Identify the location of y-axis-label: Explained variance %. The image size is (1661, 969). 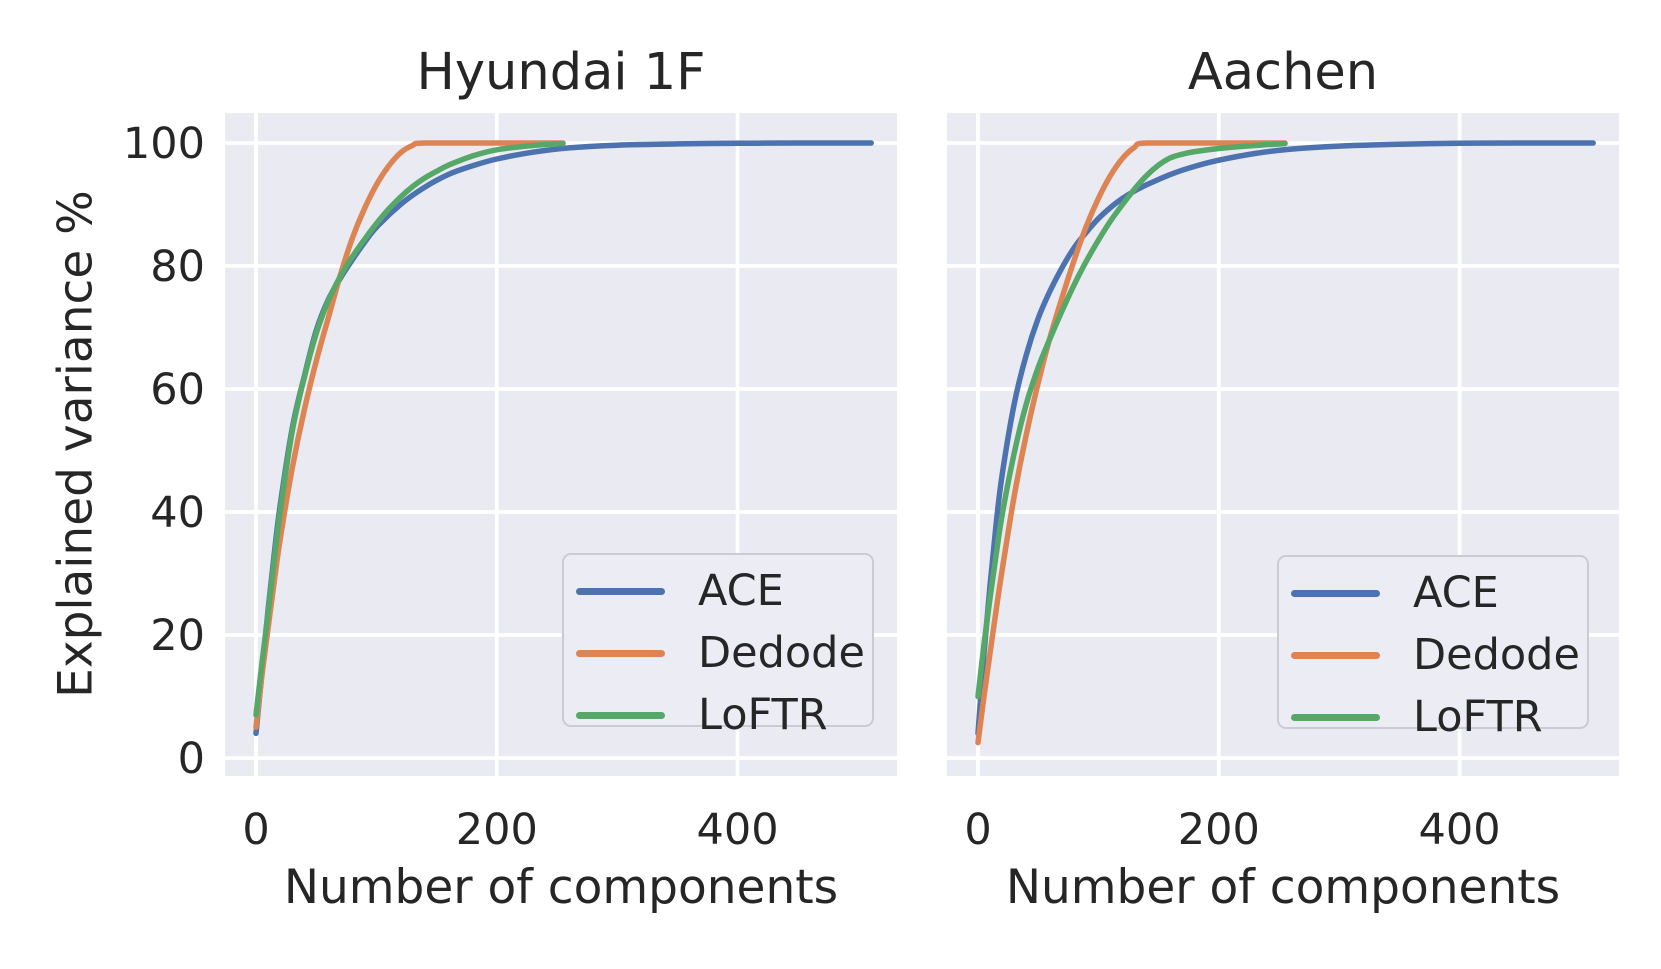
(76, 444).